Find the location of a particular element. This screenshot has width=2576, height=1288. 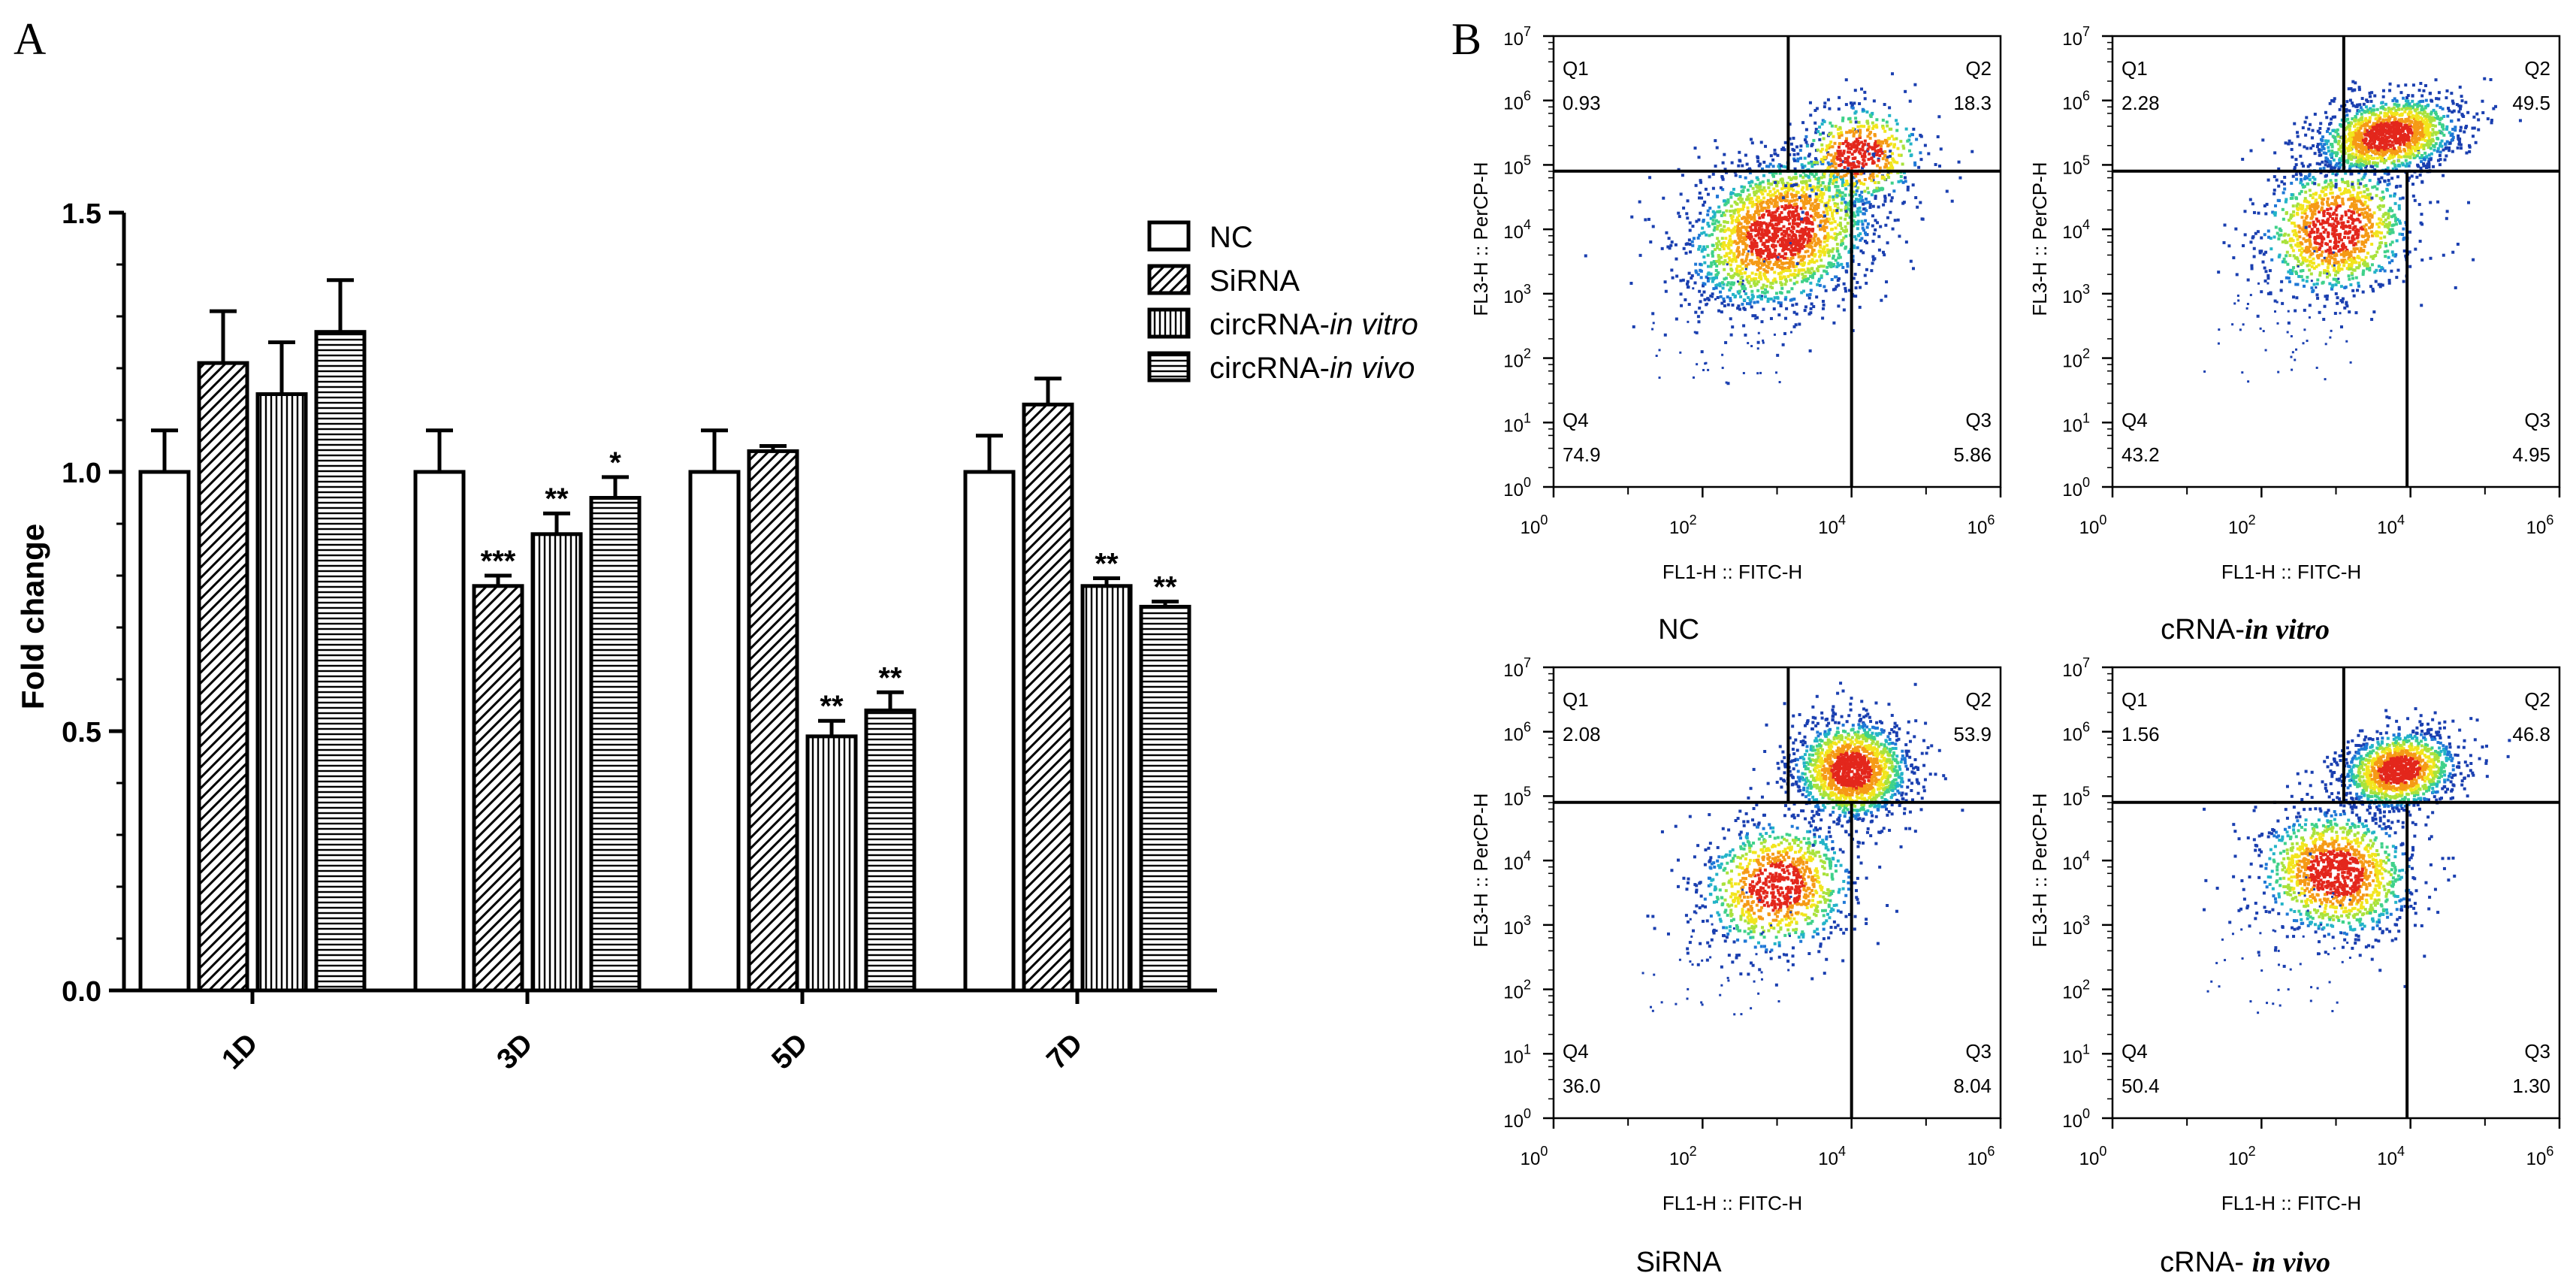

legend-label-plain: circRNA- is located at coordinates (1269, 369).